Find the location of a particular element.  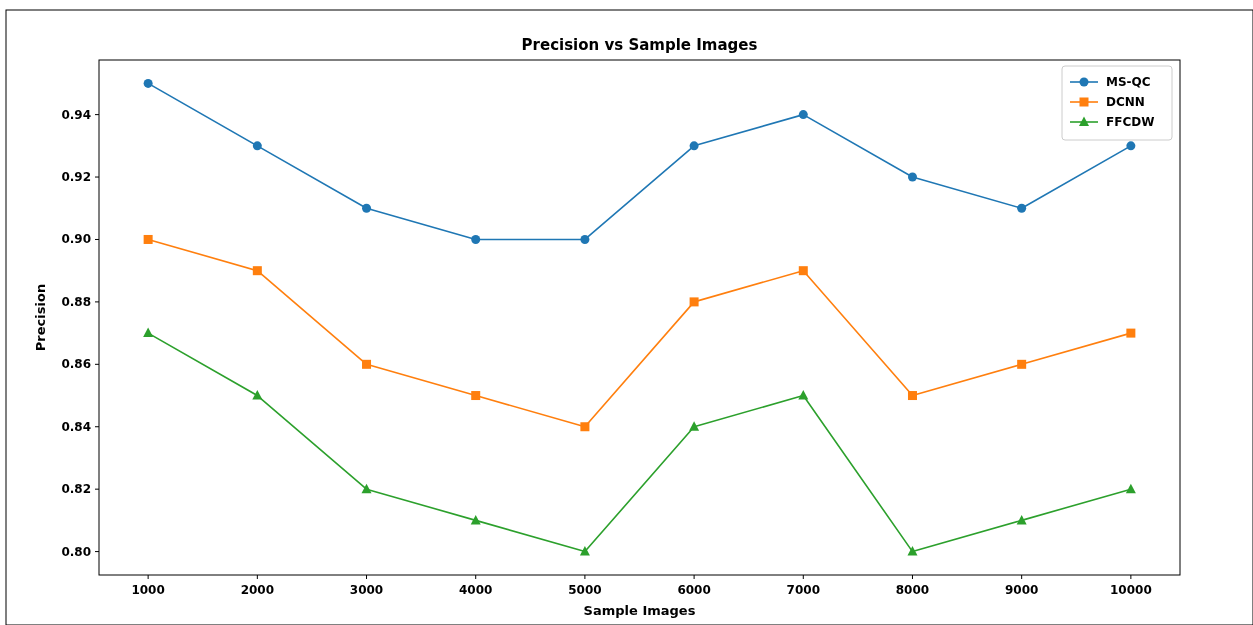

x-tick-label: 9000 is located at coordinates (1021, 590).